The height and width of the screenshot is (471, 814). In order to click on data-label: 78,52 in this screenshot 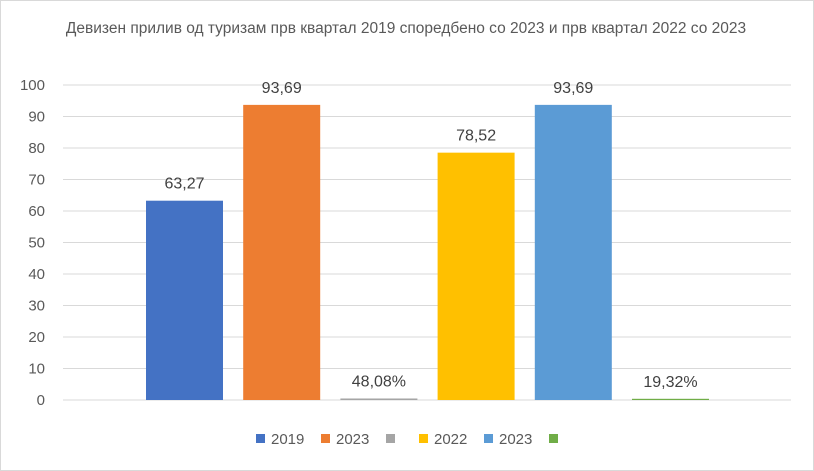, I will do `click(476, 136)`.